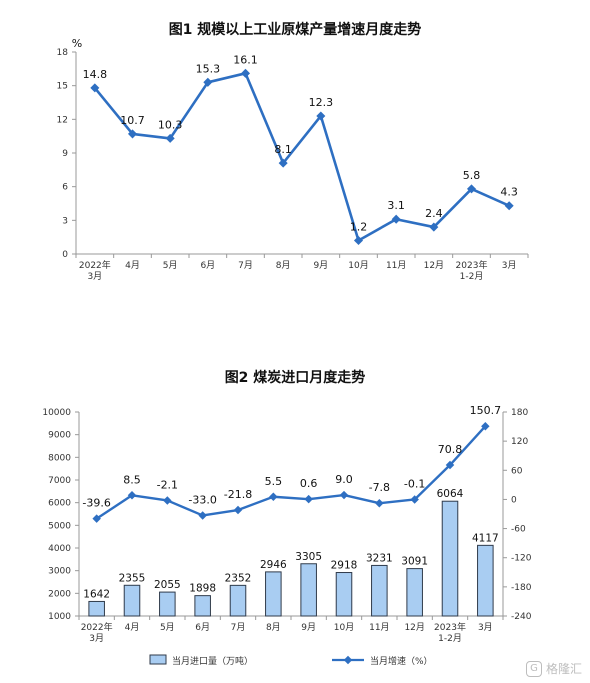  I want to click on chart1-ylabel: %, so click(77, 43).